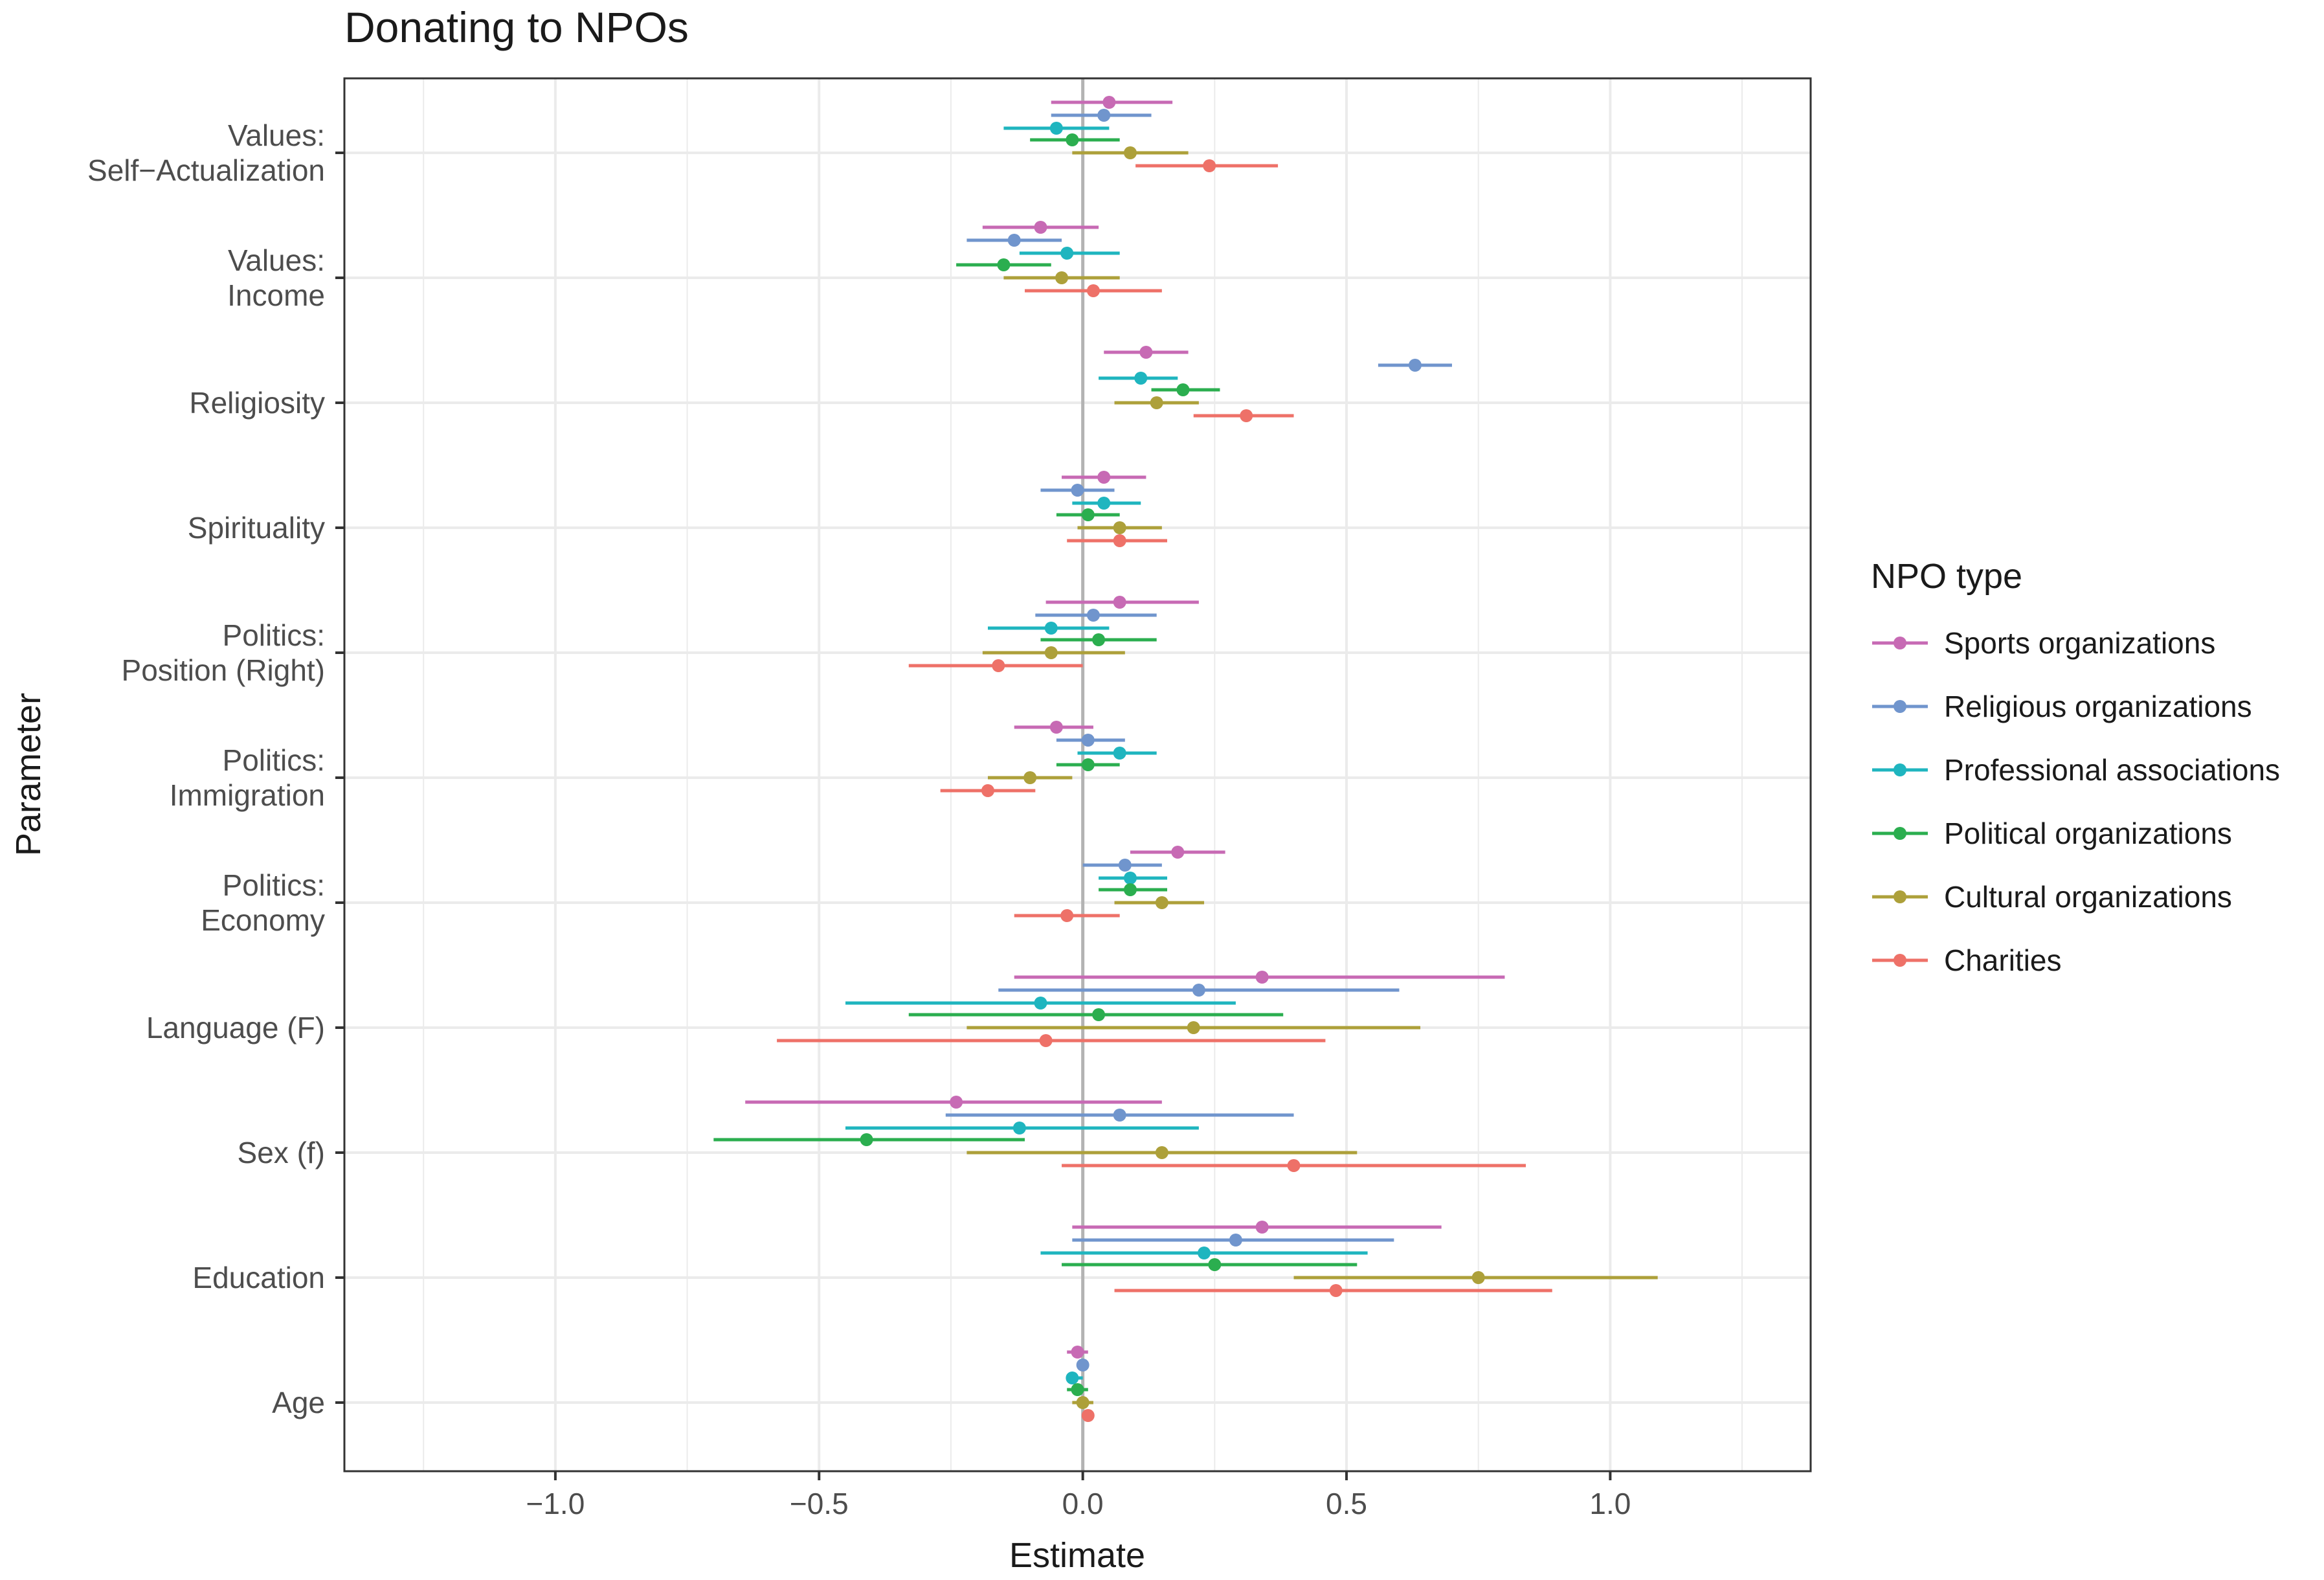 The image size is (2324, 1580). What do you see at coordinates (281, 1153) in the screenshot?
I see `y-tick-label: Sex (f)` at bounding box center [281, 1153].